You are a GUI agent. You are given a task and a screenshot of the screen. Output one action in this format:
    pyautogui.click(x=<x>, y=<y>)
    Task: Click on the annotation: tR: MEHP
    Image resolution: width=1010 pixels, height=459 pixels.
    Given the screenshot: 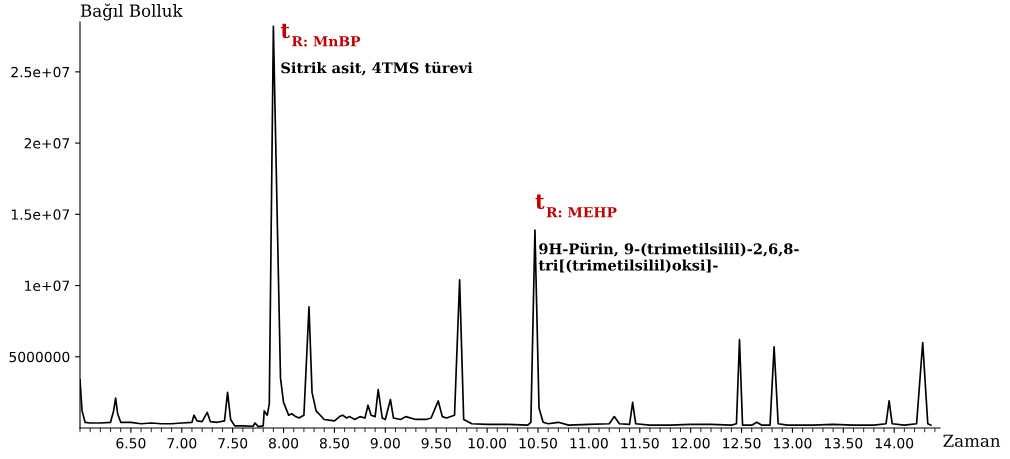 What is the action you would take?
    pyautogui.click(x=576, y=206)
    